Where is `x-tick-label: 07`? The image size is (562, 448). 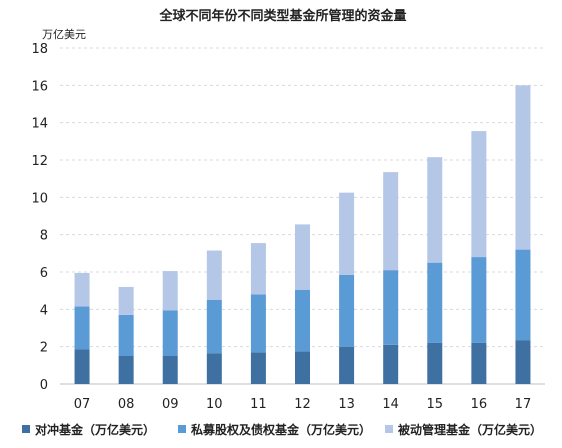
x-tick-label: 07 is located at coordinates (82, 404).